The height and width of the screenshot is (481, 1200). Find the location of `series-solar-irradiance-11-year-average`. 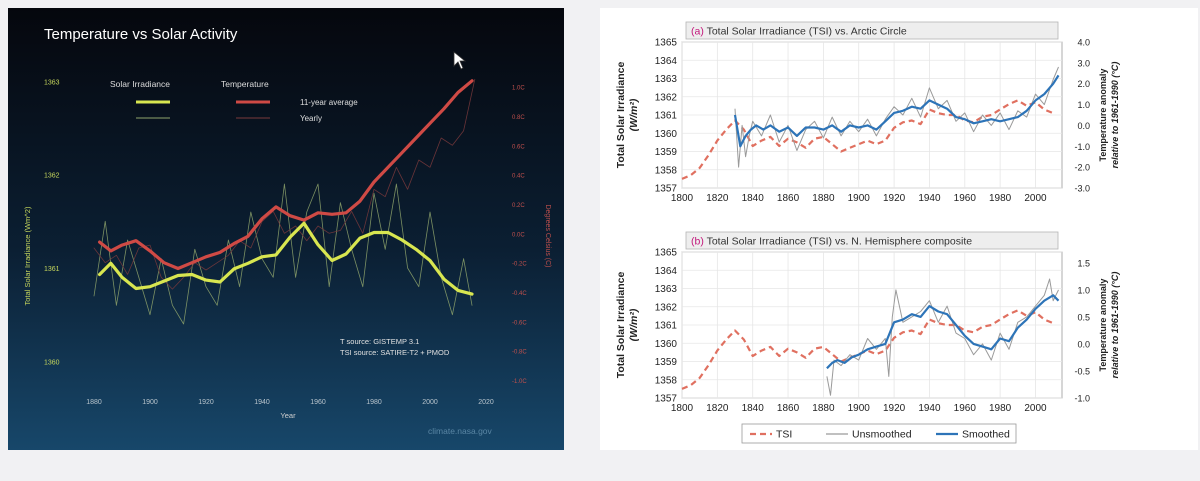

series-solar-irradiance-11-year-average is located at coordinates (286, 258).